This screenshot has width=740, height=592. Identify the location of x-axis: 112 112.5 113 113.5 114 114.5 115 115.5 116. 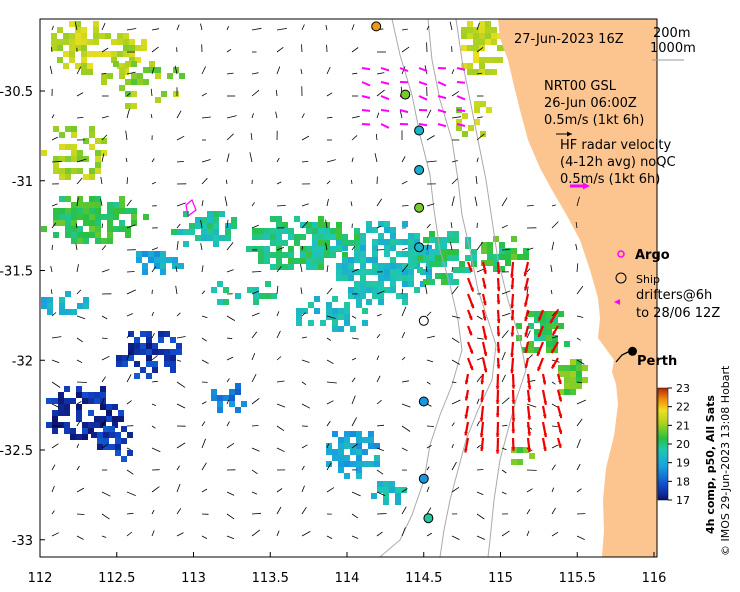
(347, 569).